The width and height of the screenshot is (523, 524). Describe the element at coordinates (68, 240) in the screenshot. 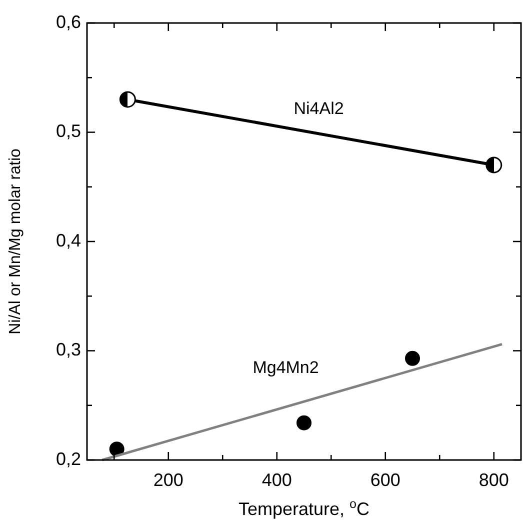

I see `y-tick-label: 0,4` at that location.